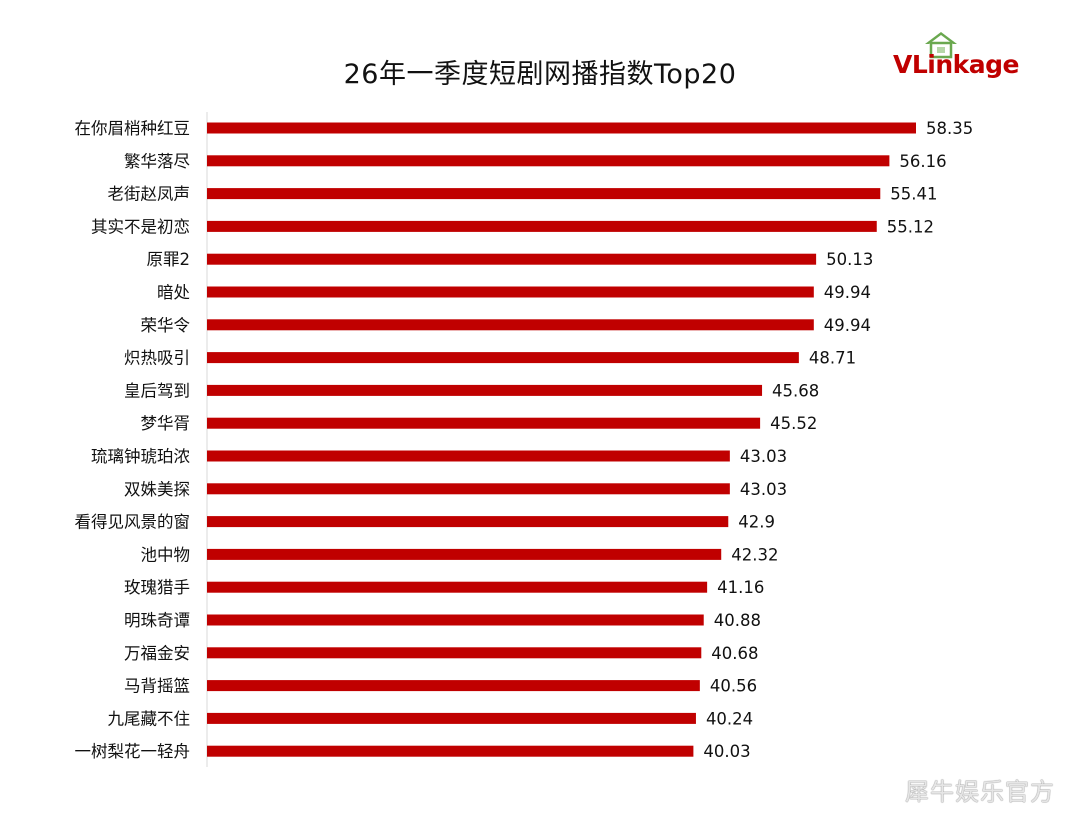 The height and width of the screenshot is (817, 1080). Describe the element at coordinates (980, 792) in the screenshot. I see `watermark: 犀牛娱乐官方` at that location.